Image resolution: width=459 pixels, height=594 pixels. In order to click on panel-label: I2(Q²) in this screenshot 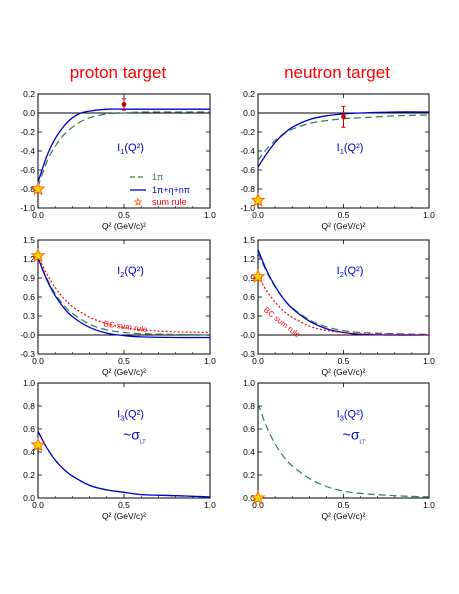, I will do `click(130, 272)`.